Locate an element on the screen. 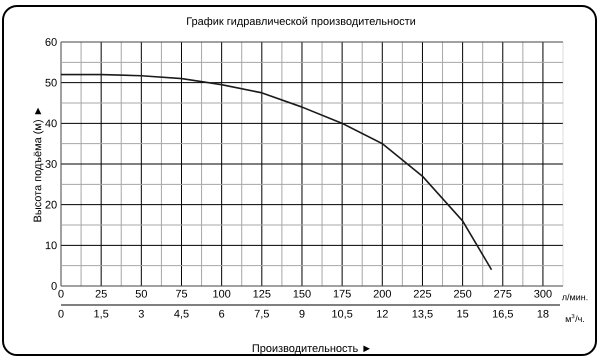  x-tick-label: 300 is located at coordinates (543, 294).